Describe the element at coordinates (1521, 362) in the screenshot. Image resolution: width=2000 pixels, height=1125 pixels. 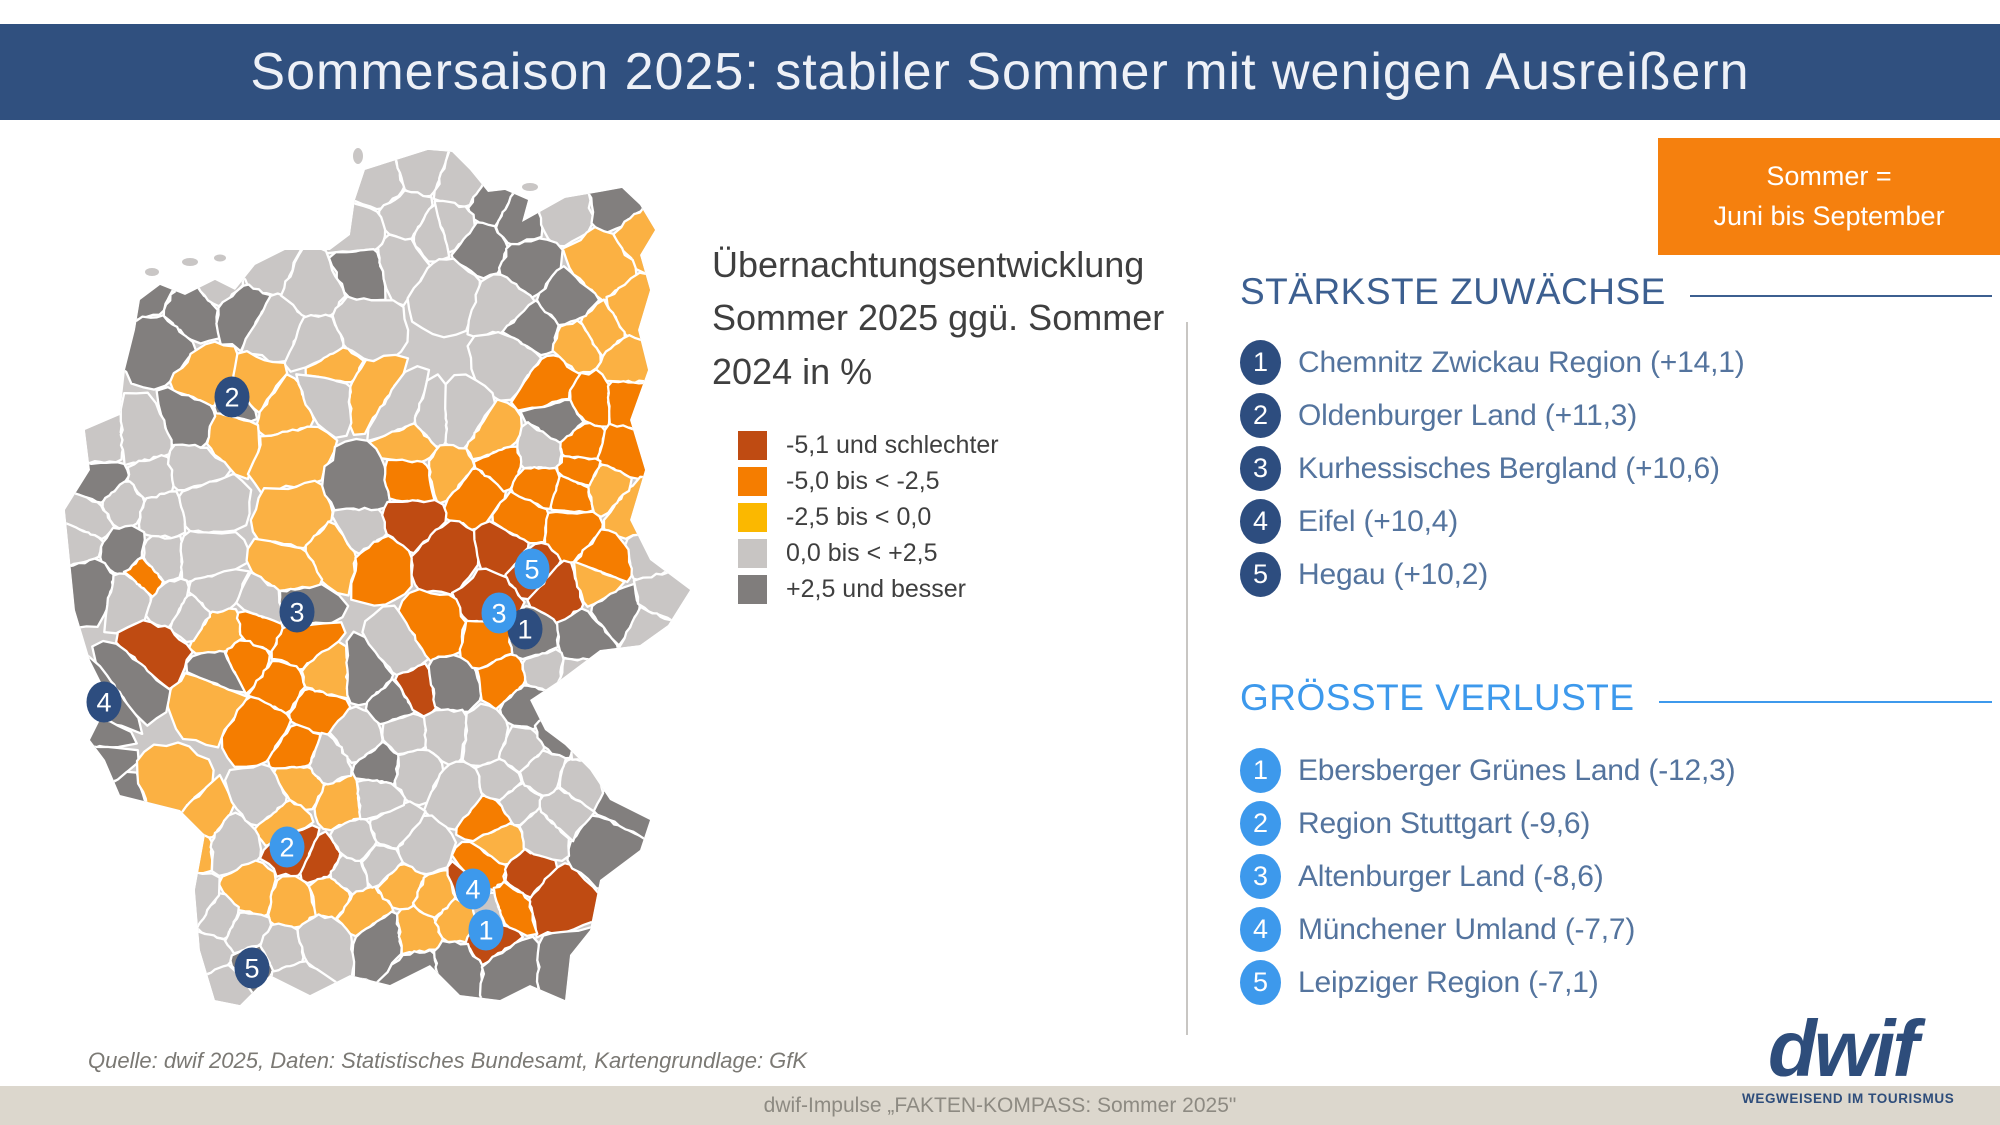
I see `gain-label: Chemnitz Zwickau Region (+14,1)` at that location.